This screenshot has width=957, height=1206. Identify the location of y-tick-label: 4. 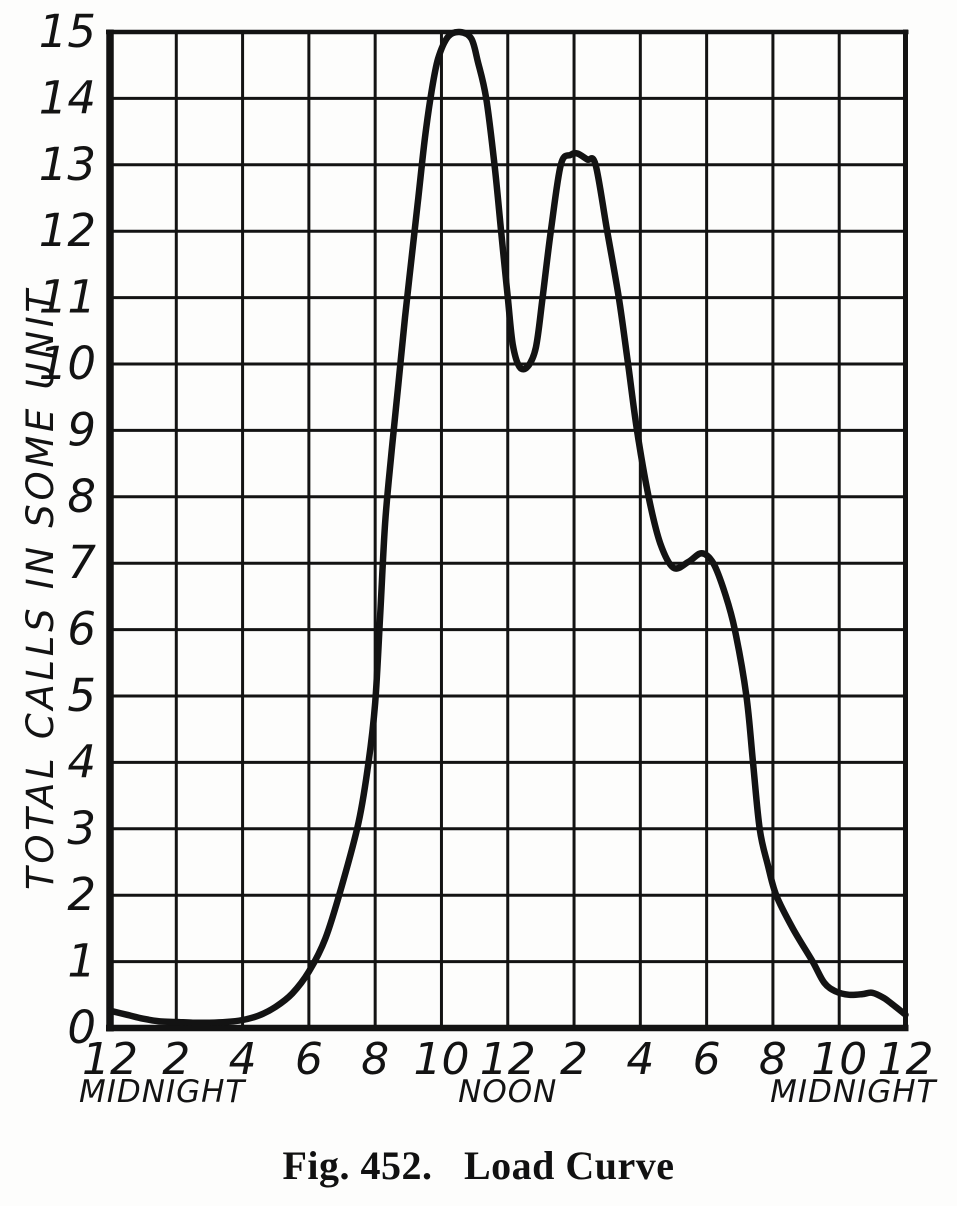
(81, 761).